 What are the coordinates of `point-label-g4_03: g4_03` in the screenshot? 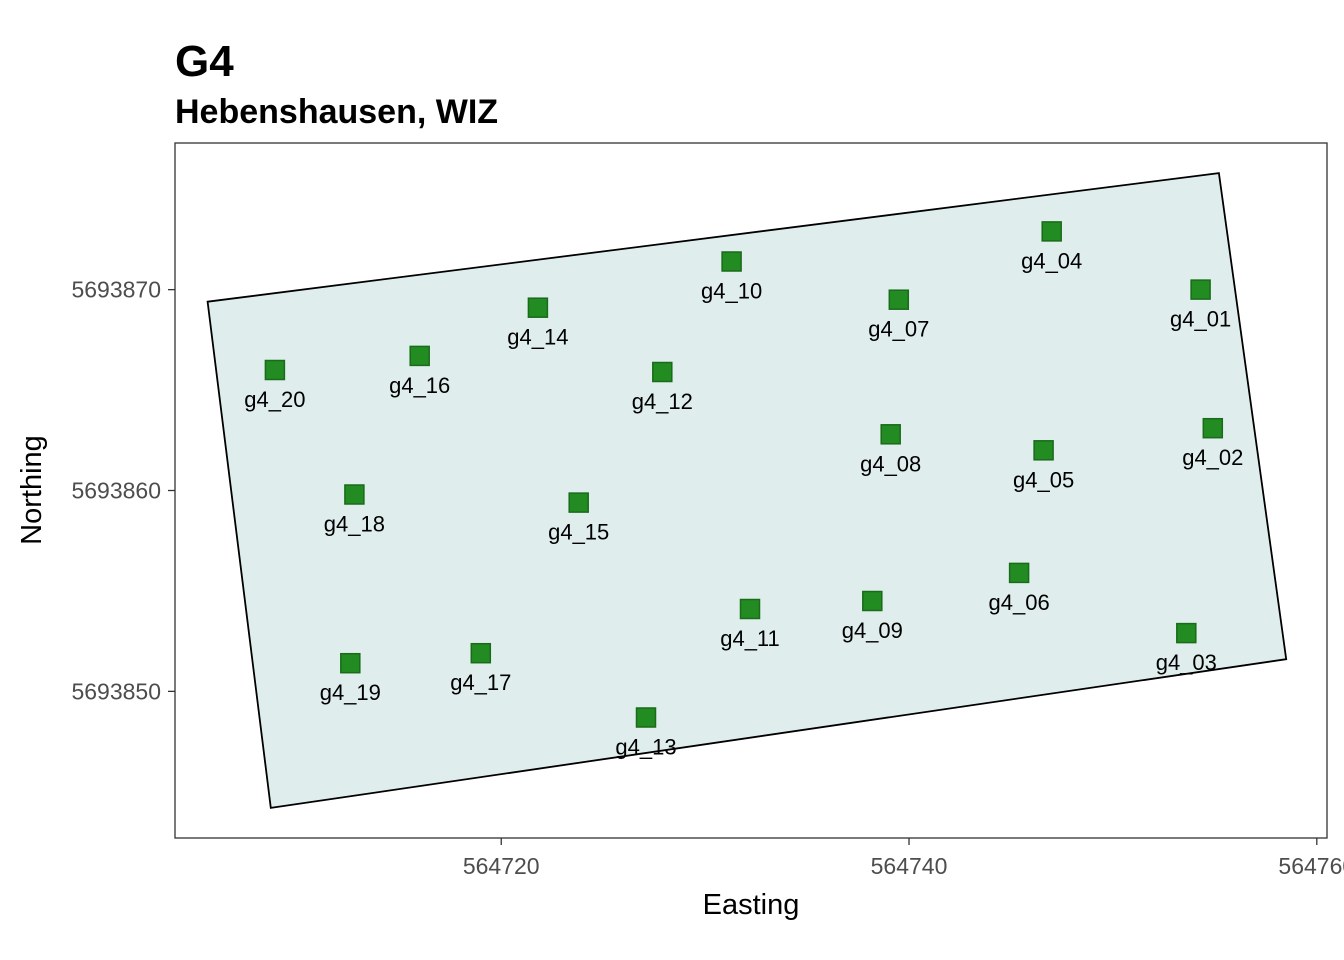 It's located at (1186, 662).